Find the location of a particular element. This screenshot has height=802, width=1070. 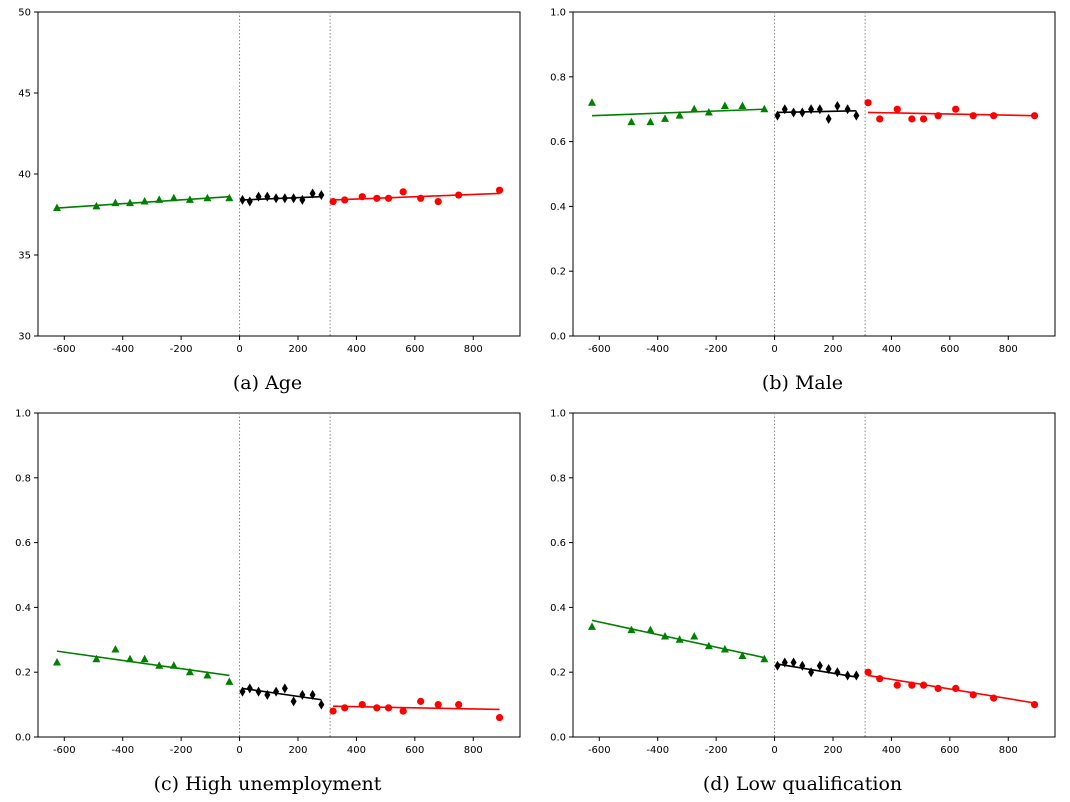

y-tick-label: 0.8 is located at coordinates (23, 478).